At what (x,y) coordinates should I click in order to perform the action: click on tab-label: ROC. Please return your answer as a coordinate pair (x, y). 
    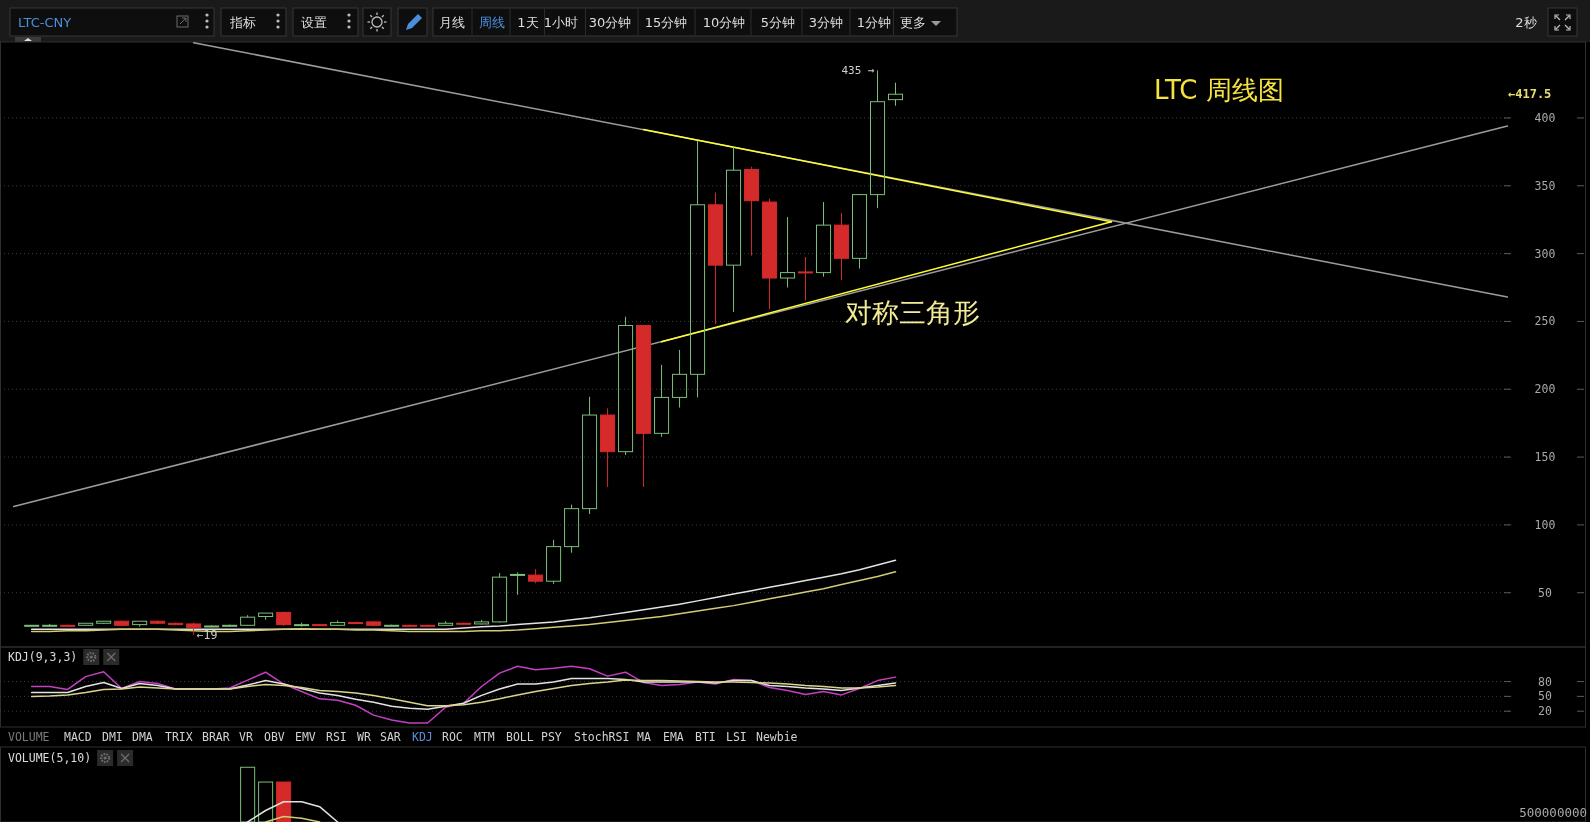
    Looking at the image, I should click on (452, 737).